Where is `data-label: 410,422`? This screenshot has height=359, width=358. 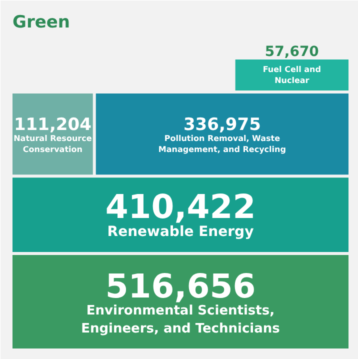 data-label: 410,422 is located at coordinates (180, 206).